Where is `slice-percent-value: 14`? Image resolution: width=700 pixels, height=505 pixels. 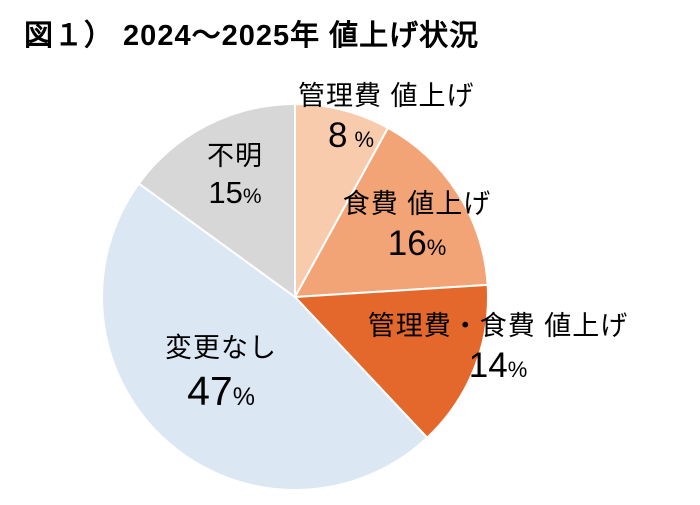 slice-percent-value: 14 is located at coordinates (488, 365).